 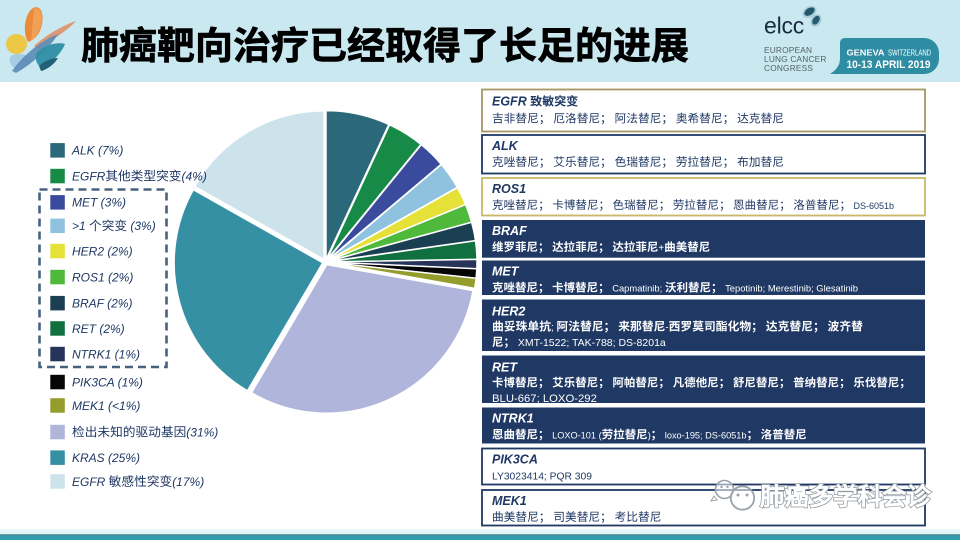 What do you see at coordinates (509, 231) in the screenshot?
I see `svg-text: BRAF` at bounding box center [509, 231].